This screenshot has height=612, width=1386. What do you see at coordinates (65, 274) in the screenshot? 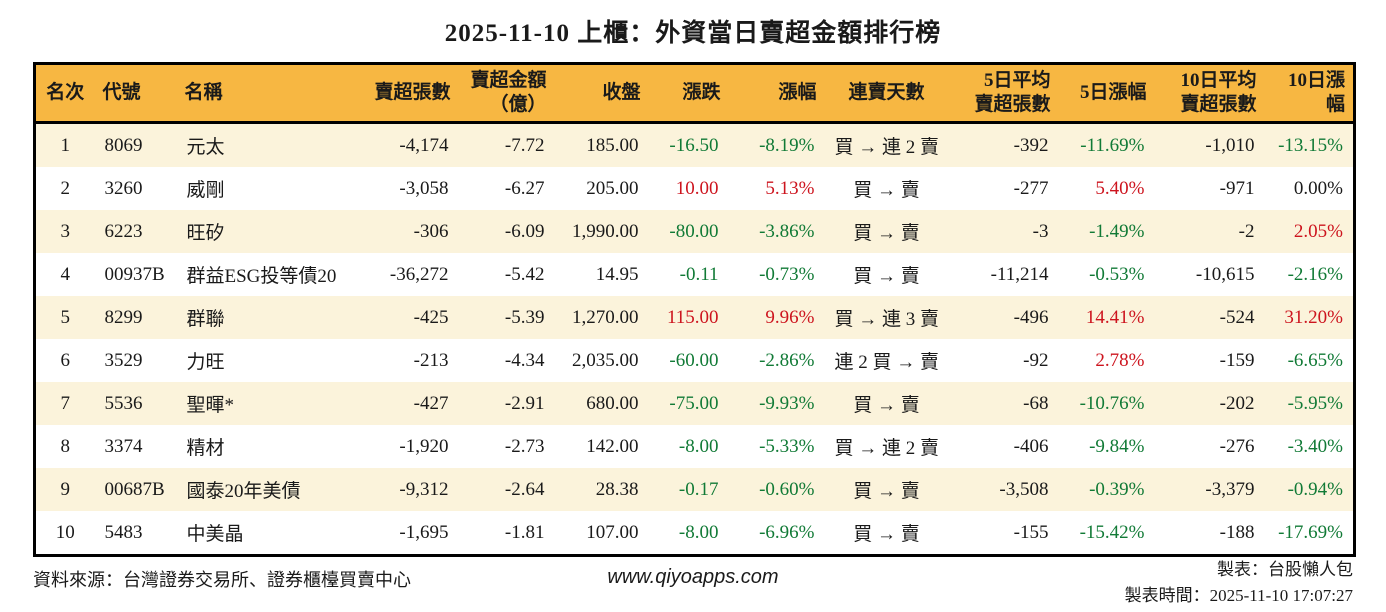
I see `cell-rank: 4` at bounding box center [65, 274].